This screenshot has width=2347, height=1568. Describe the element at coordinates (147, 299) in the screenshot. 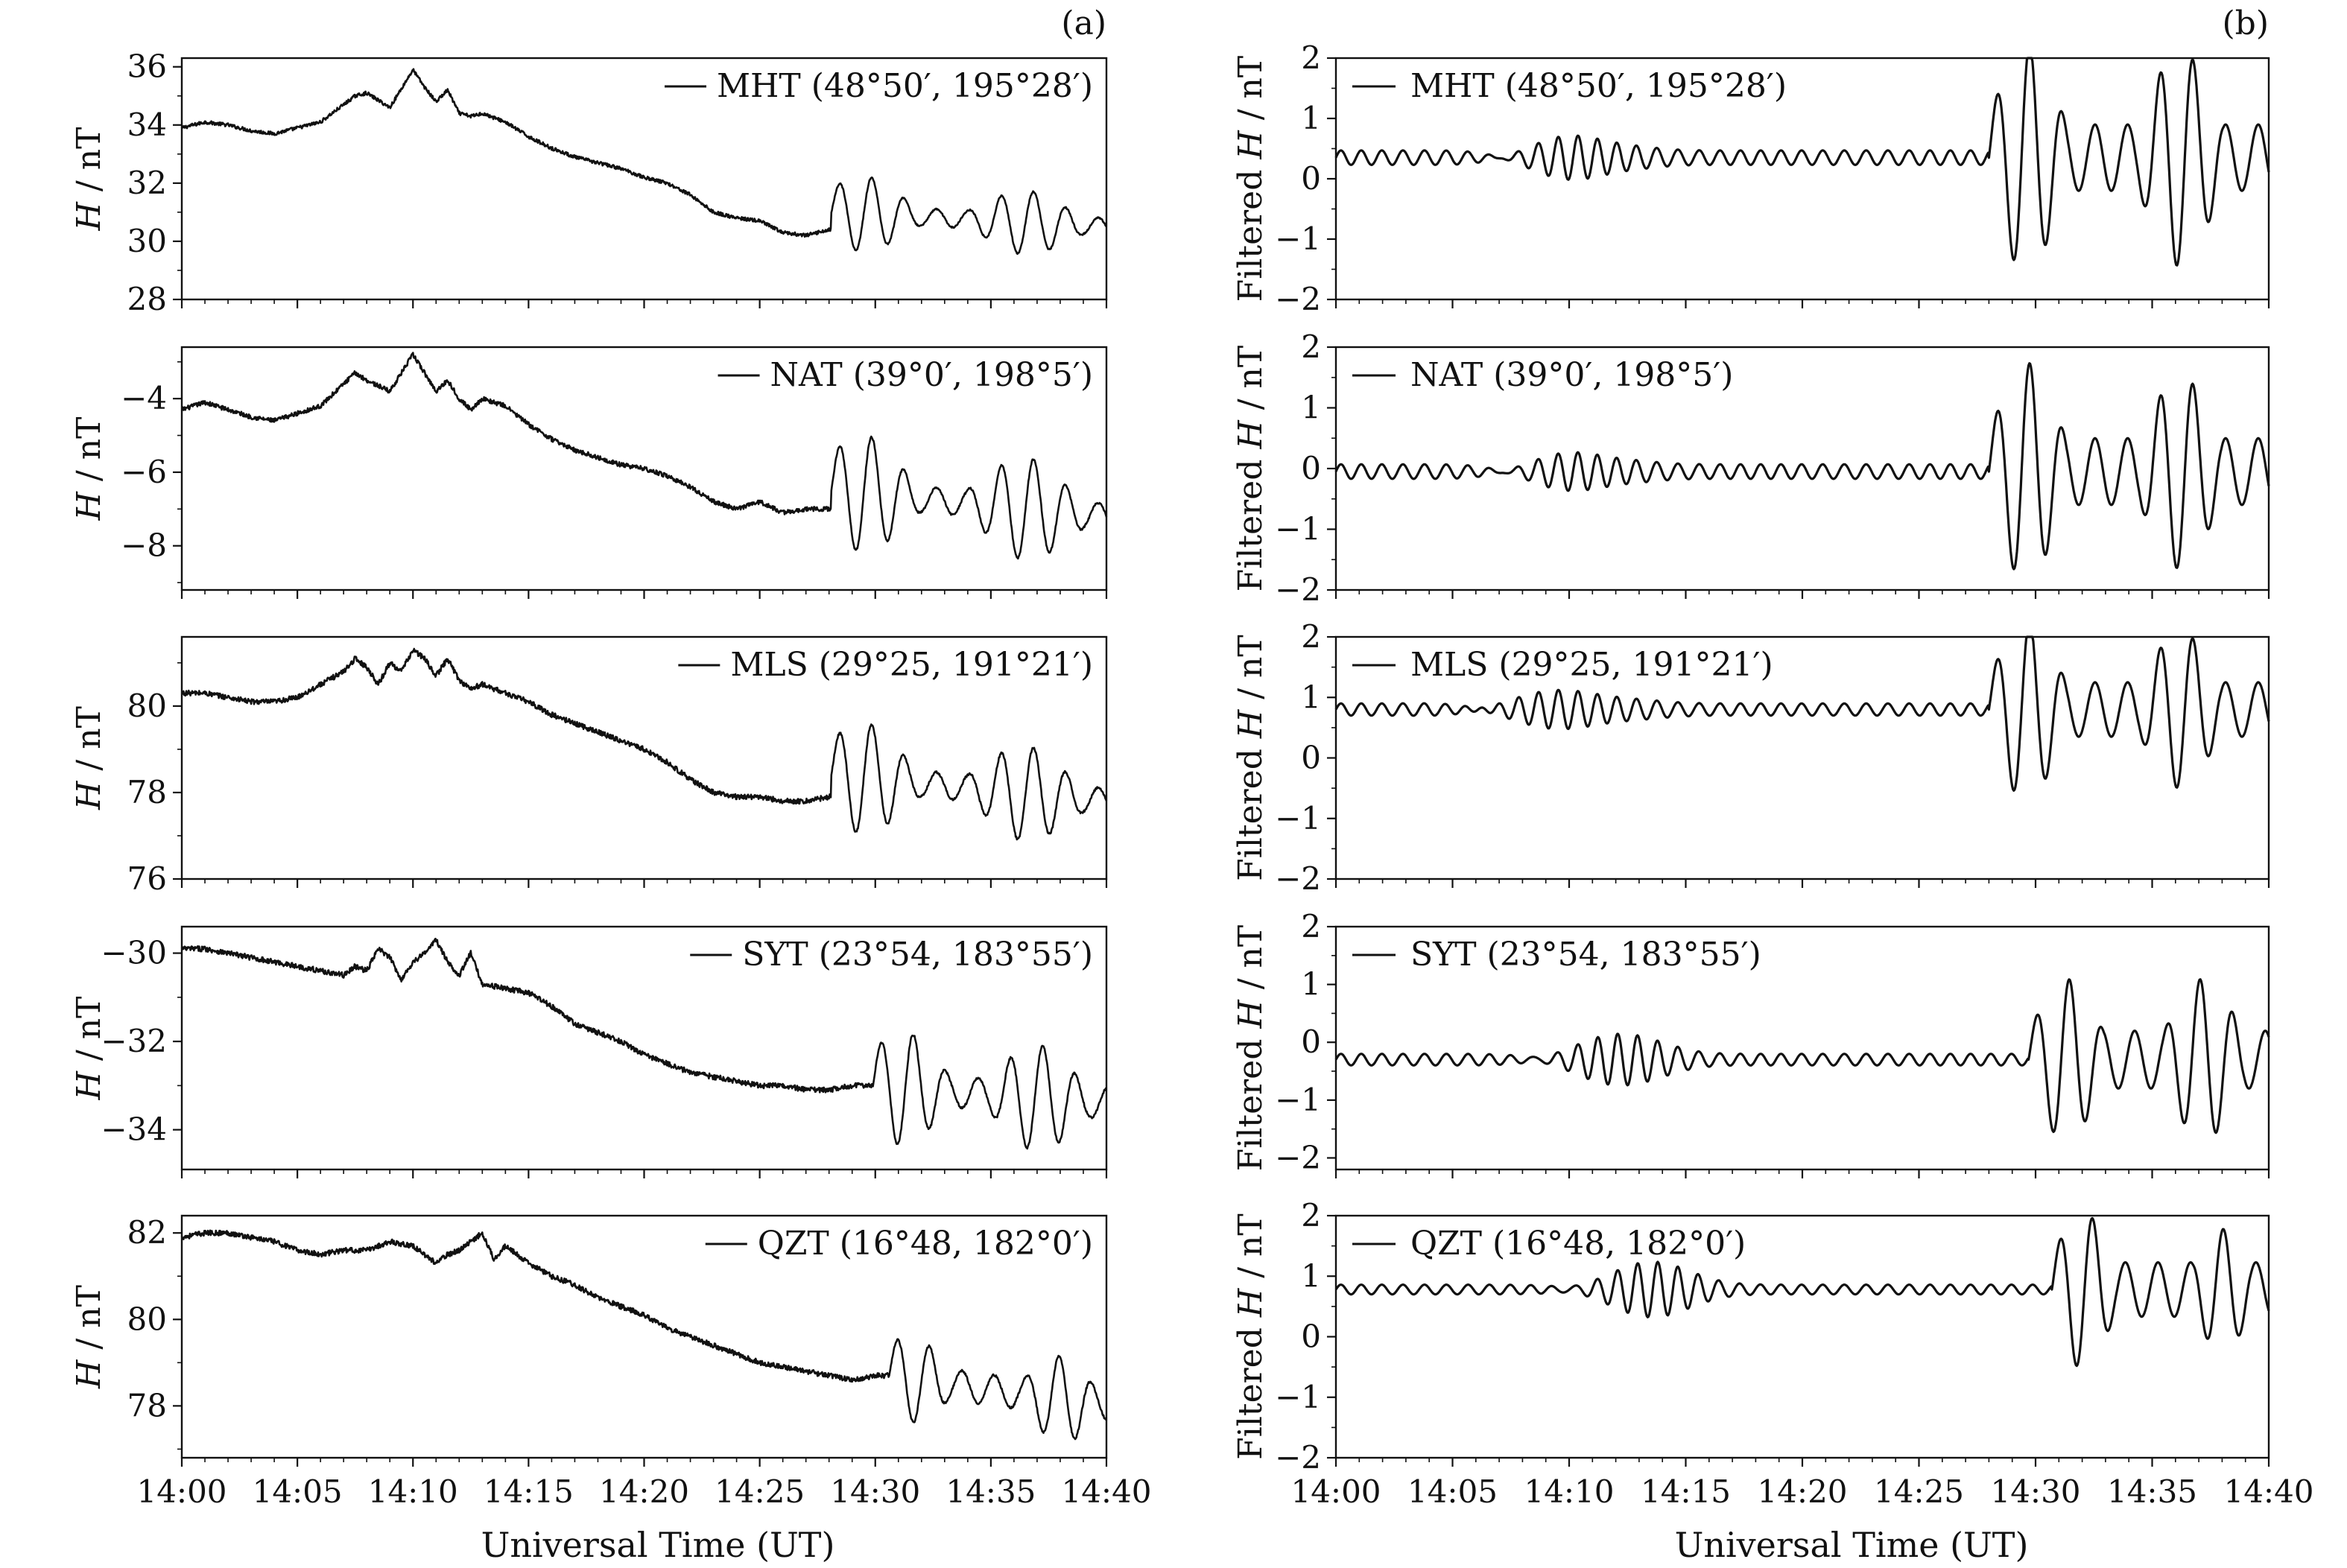

I see `y-tick-label: 28` at that location.